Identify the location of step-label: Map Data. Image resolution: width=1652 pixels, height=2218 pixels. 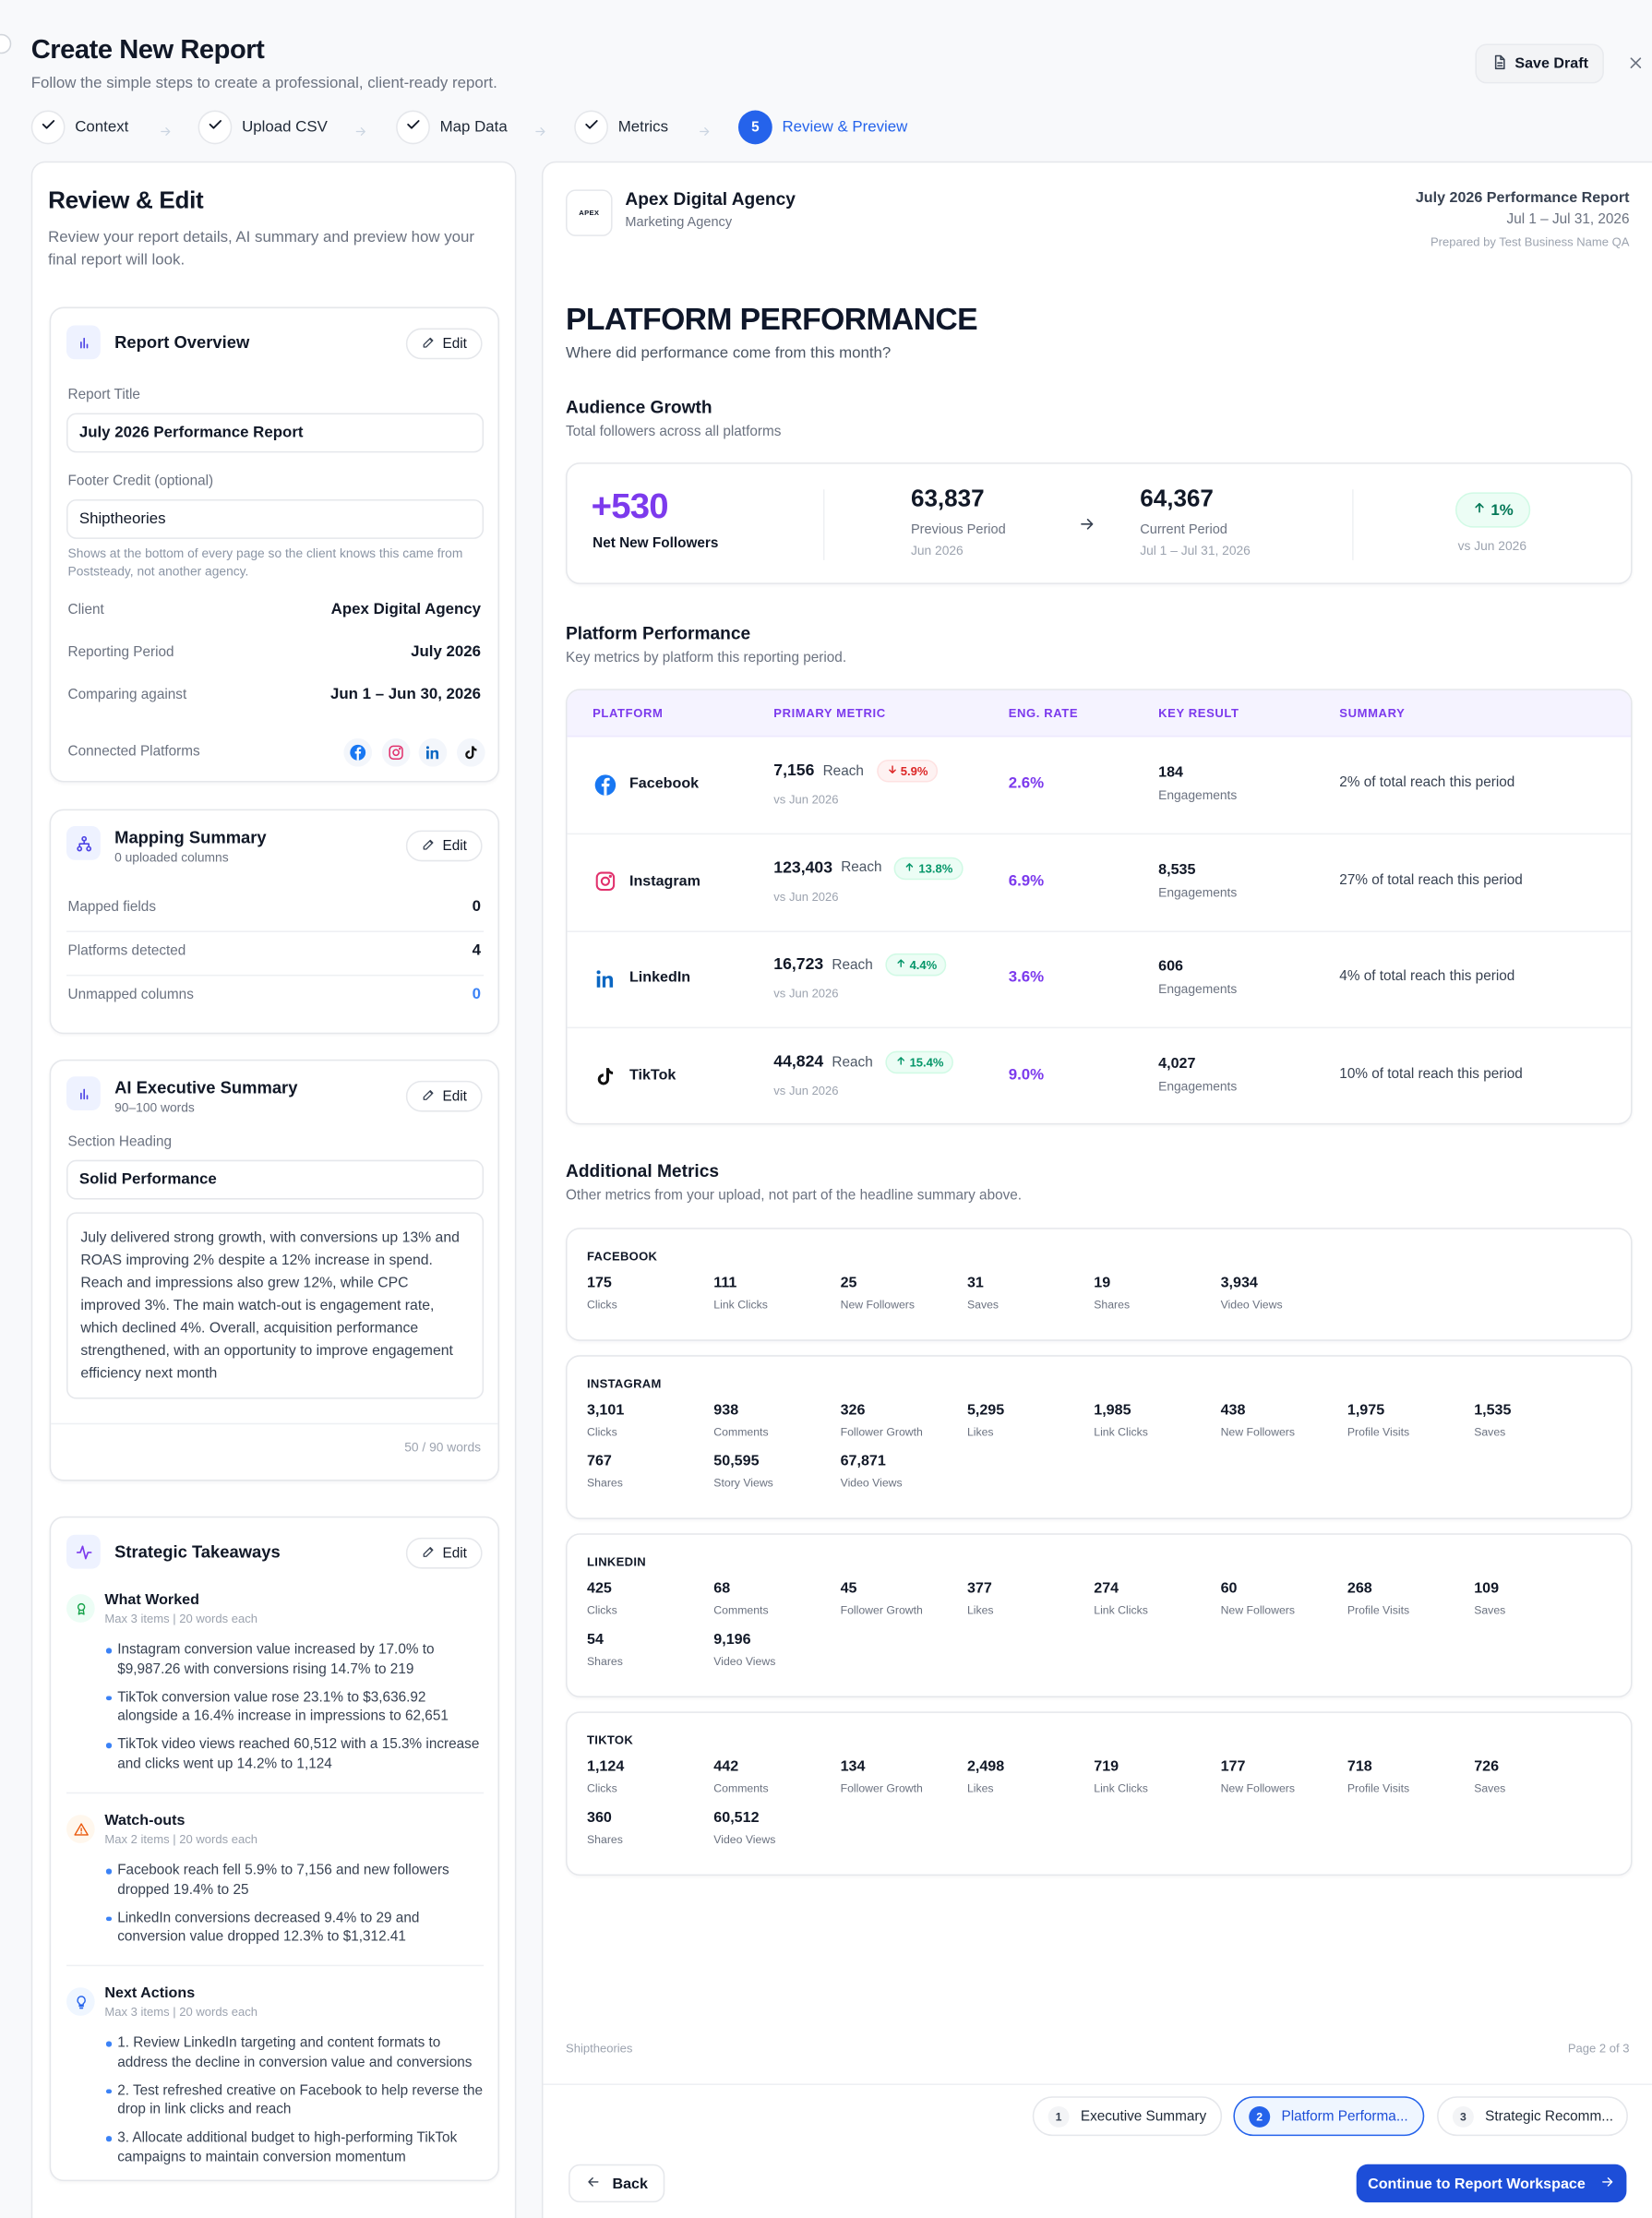
(474, 128).